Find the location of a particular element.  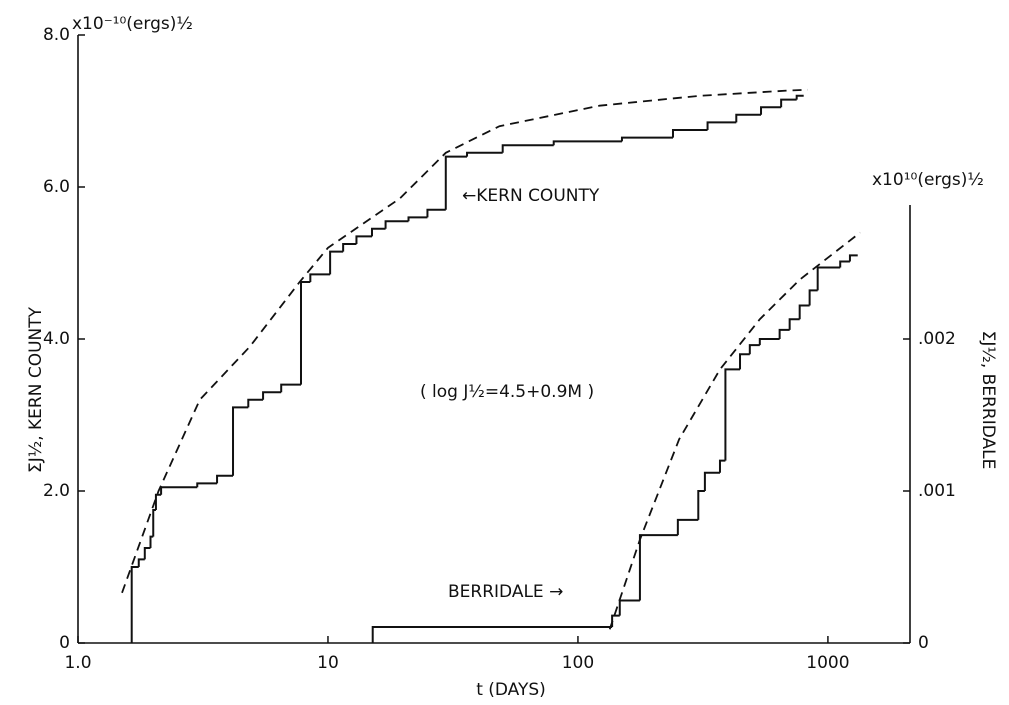

x-axis-label: t (DAYS) is located at coordinates (511, 690).